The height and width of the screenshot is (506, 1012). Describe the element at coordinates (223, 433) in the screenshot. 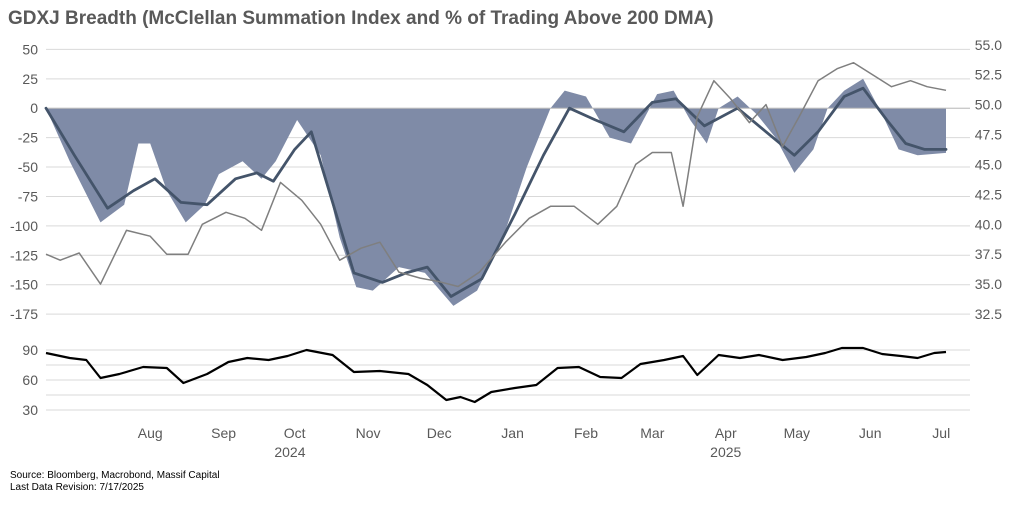

I see `x-axis-month-label: Sep` at that location.